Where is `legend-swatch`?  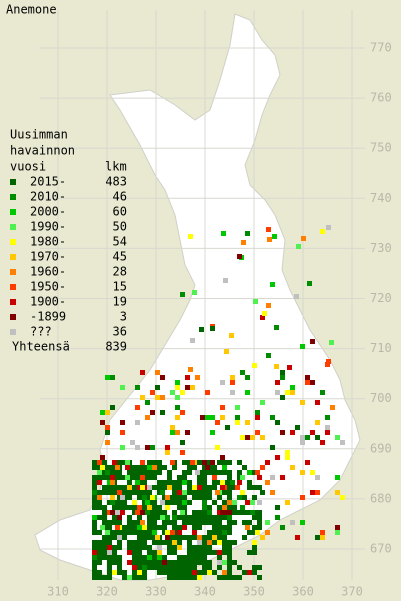 legend-swatch is located at coordinates (13, 287).